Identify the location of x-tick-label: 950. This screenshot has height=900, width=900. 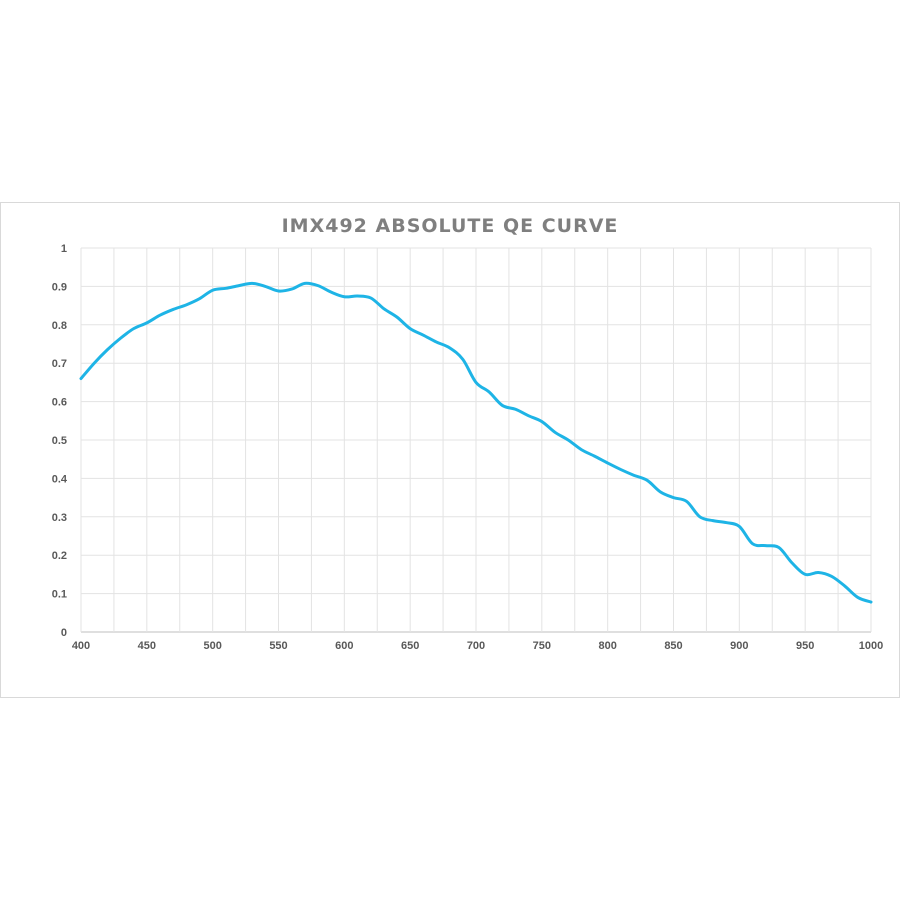
(805, 646).